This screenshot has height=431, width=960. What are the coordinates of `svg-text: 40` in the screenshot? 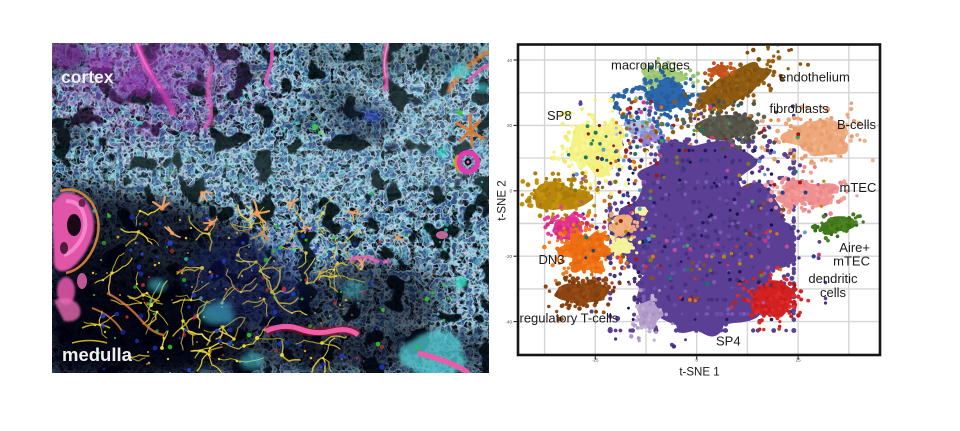 It's located at (510, 60).